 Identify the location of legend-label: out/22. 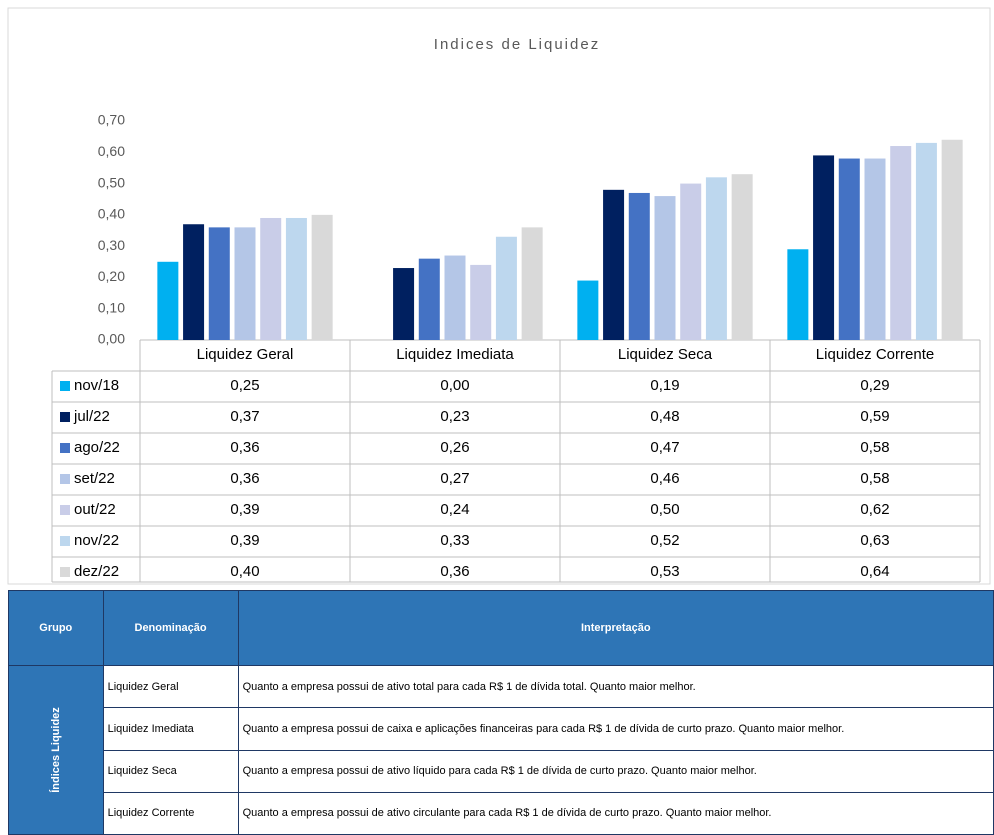
(95, 509).